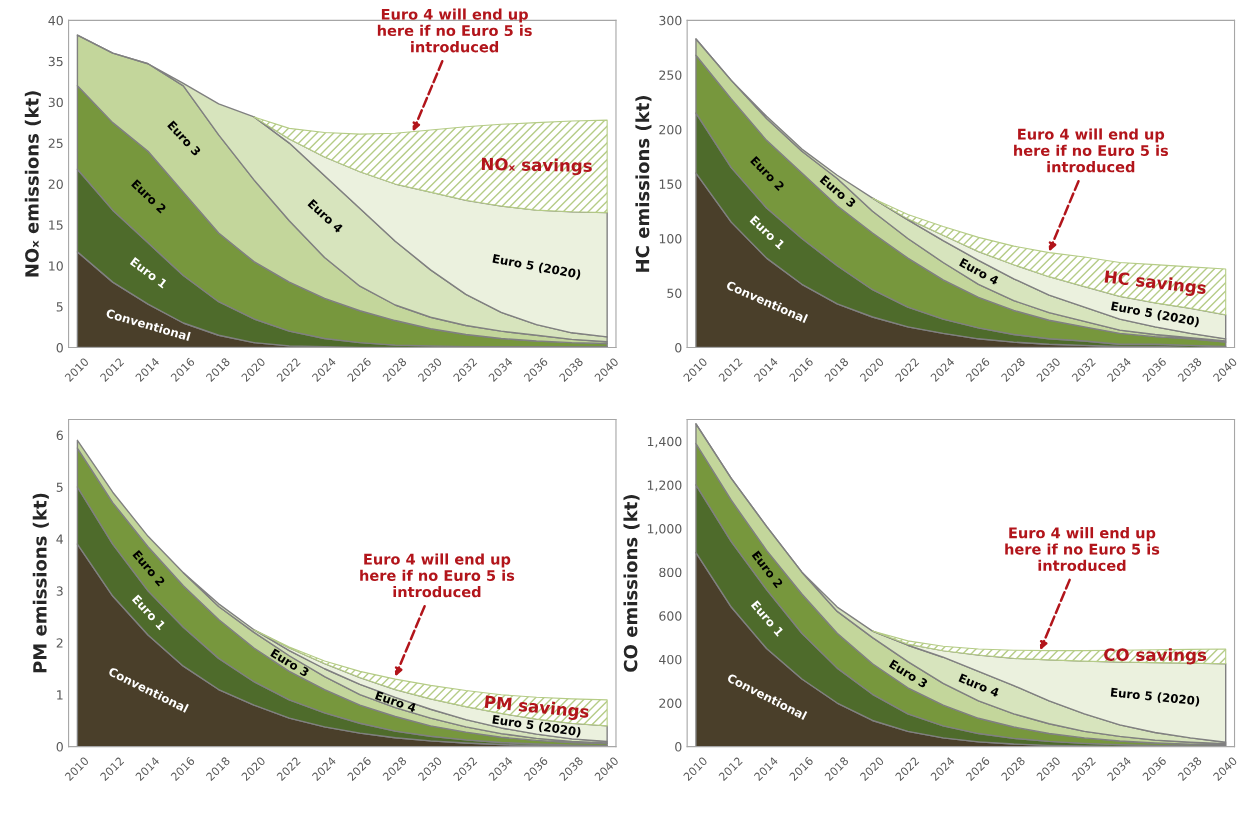 This screenshot has height=816, width=1247. Describe the element at coordinates (670, 238) in the screenshot. I see `y-tick-label: 100` at that location.